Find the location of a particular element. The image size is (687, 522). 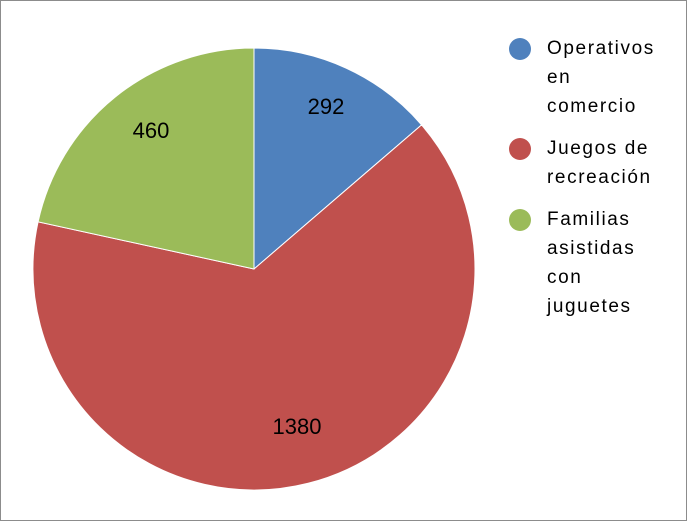

legend-item-operativos: Operativos en comercio is located at coordinates (592, 77).